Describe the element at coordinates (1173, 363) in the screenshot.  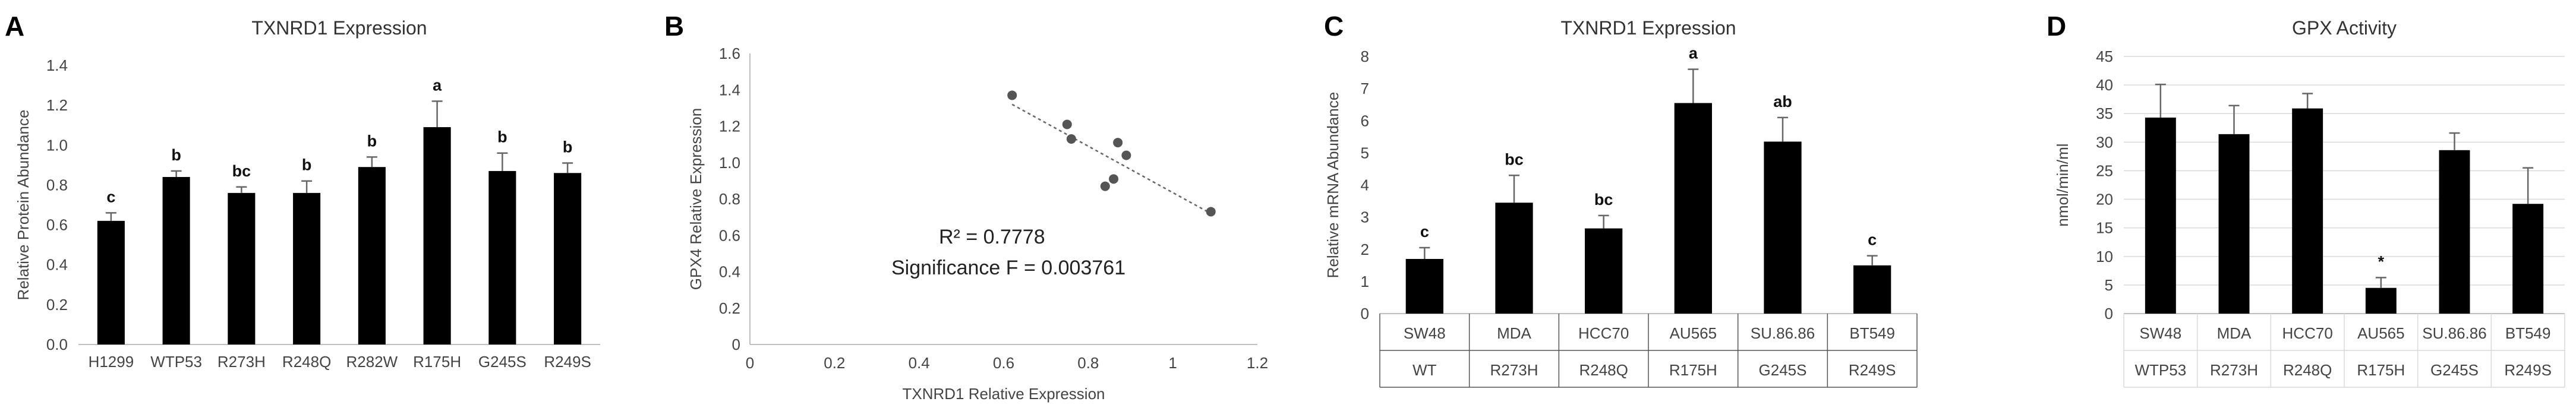
I see `x-tick-label: 1` at that location.